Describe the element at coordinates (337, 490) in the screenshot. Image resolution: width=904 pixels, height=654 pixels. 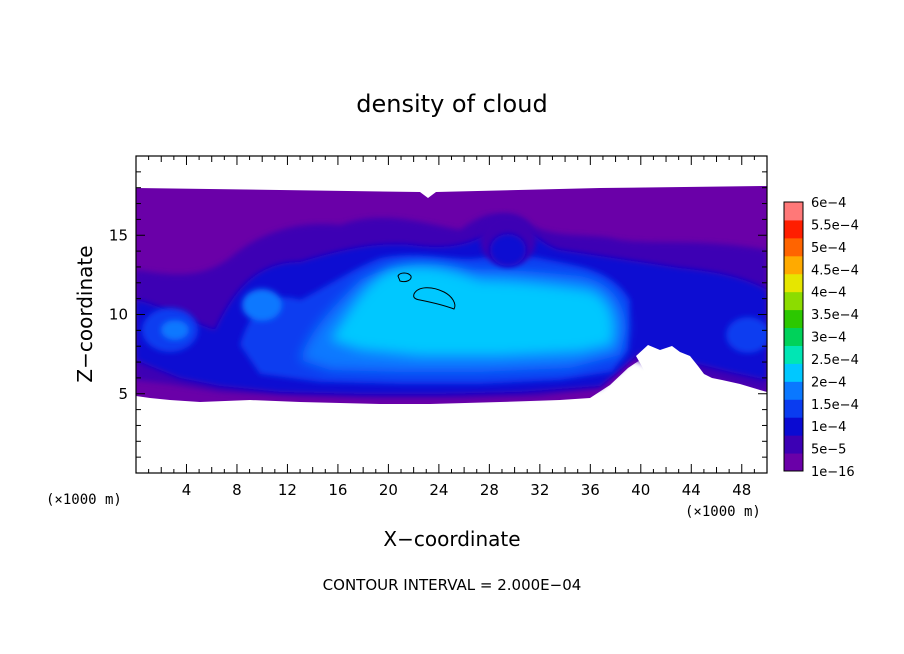
I see `x-tick-label: 16` at that location.